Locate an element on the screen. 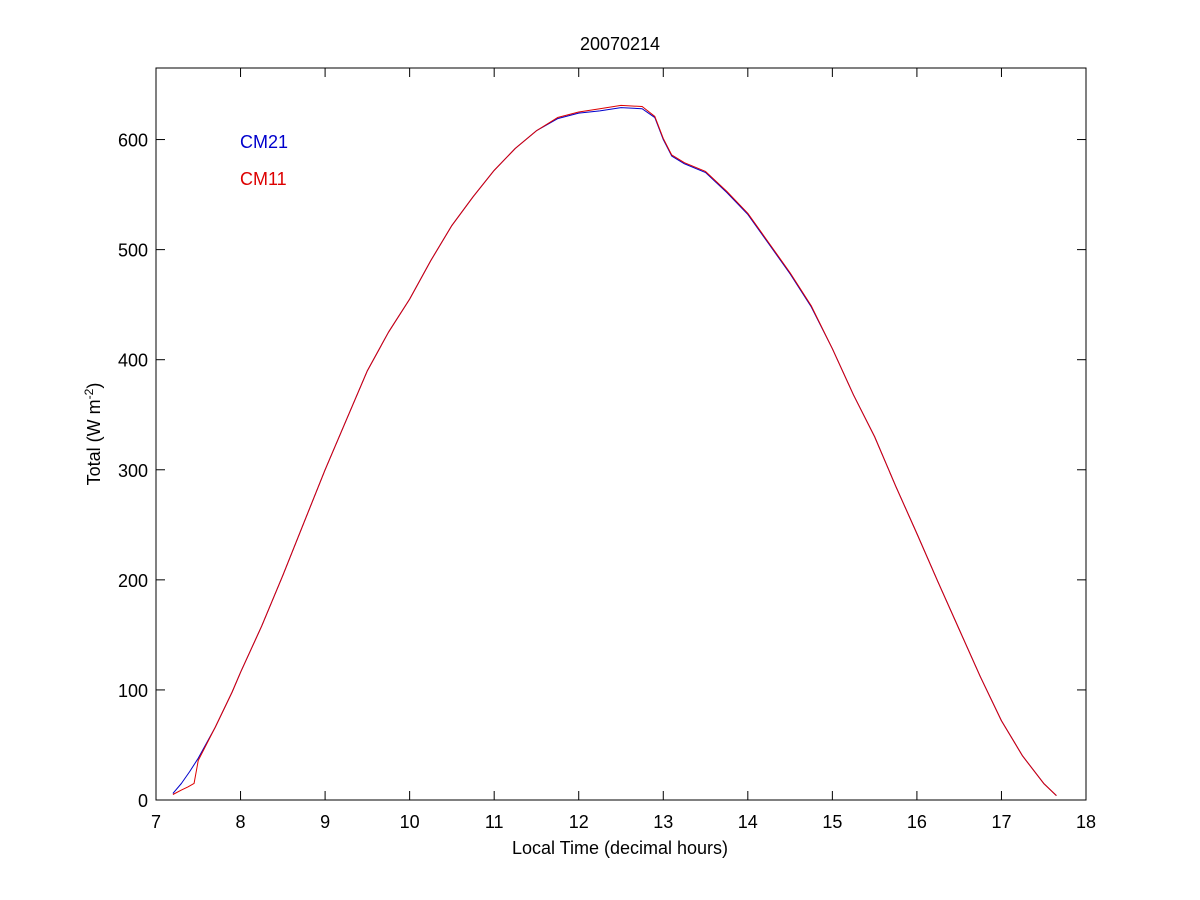 The width and height of the screenshot is (1200, 900). y-axis-label-end: ) is located at coordinates (94, 386).